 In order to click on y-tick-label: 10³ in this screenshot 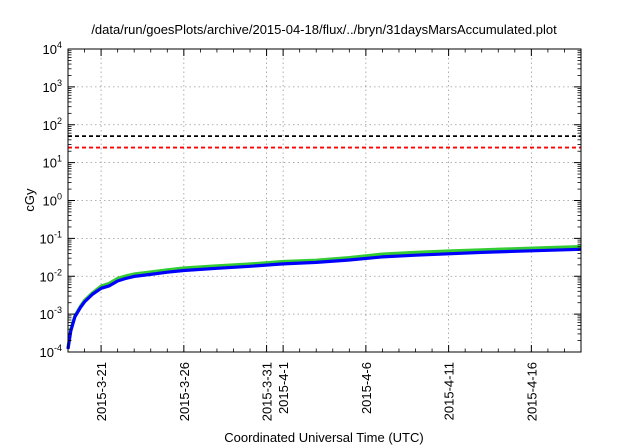, I will do `click(52, 86)`.